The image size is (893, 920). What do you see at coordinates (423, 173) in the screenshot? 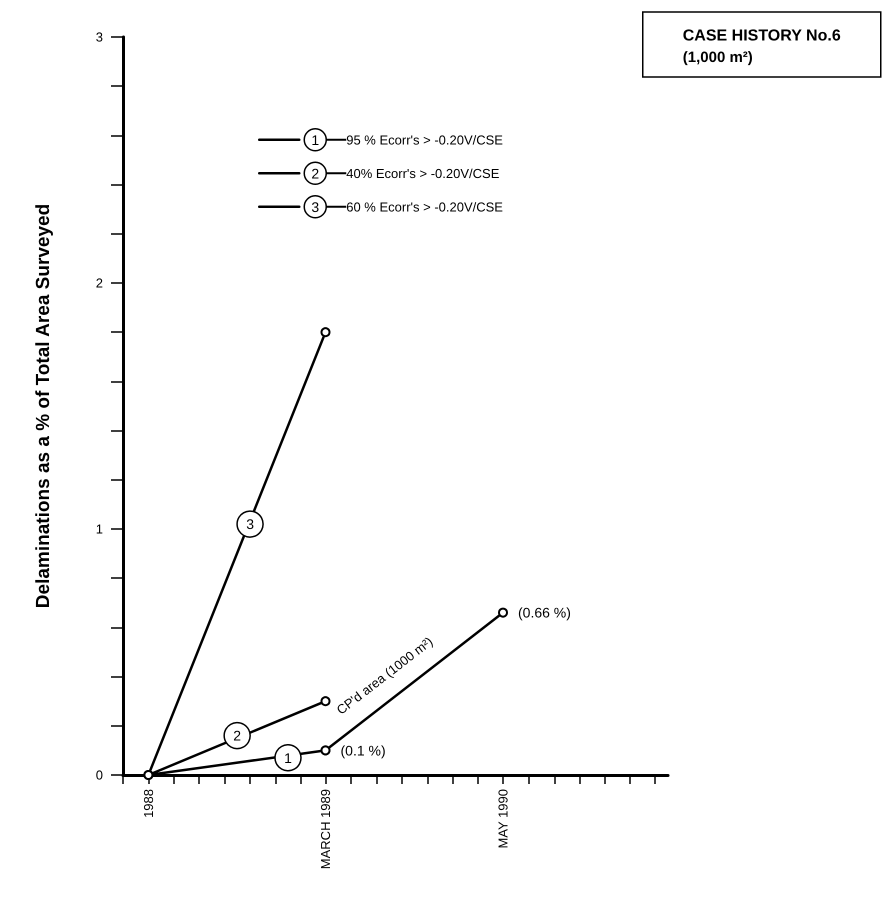
I see `legend-label: 40% Ecorr's > -0.20V/CSE` at bounding box center [423, 173].